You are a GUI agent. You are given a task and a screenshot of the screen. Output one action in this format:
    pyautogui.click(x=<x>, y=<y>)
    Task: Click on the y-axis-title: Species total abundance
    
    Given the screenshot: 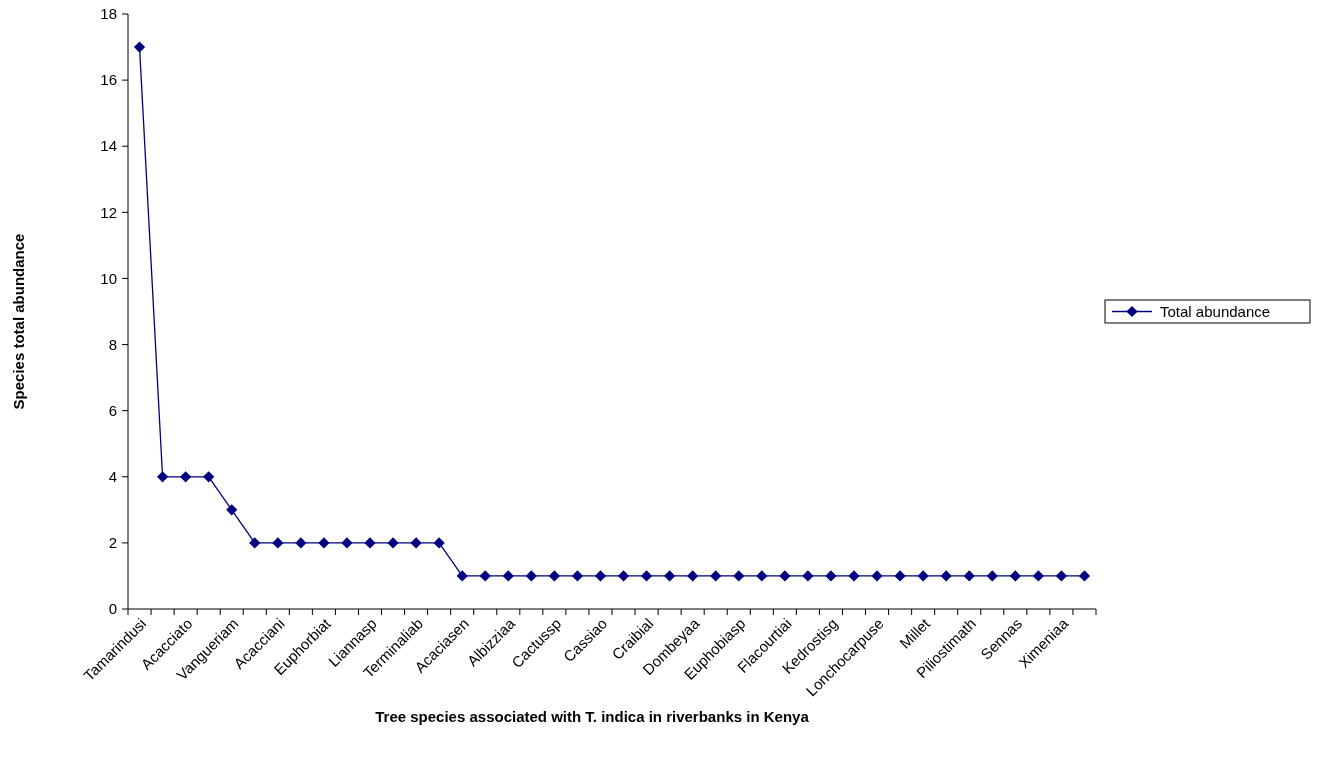 What is the action you would take?
    pyautogui.click(x=18, y=321)
    